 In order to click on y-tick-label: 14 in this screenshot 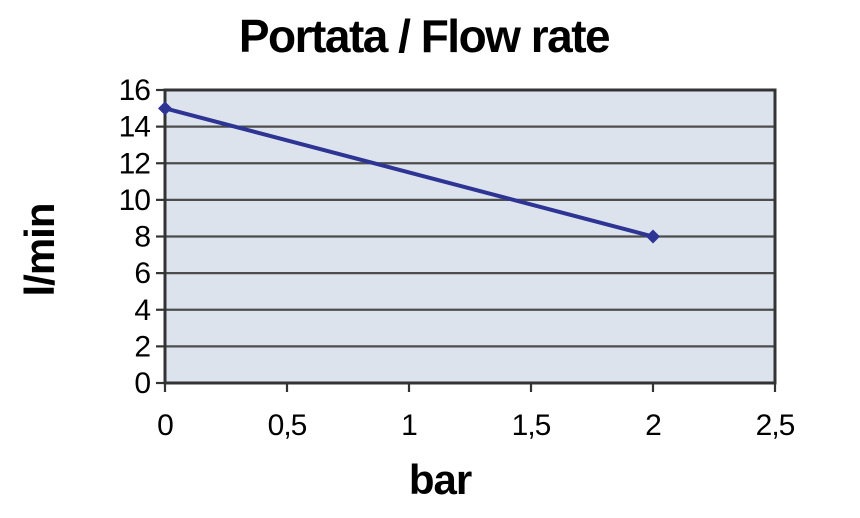, I will do `click(135, 127)`.